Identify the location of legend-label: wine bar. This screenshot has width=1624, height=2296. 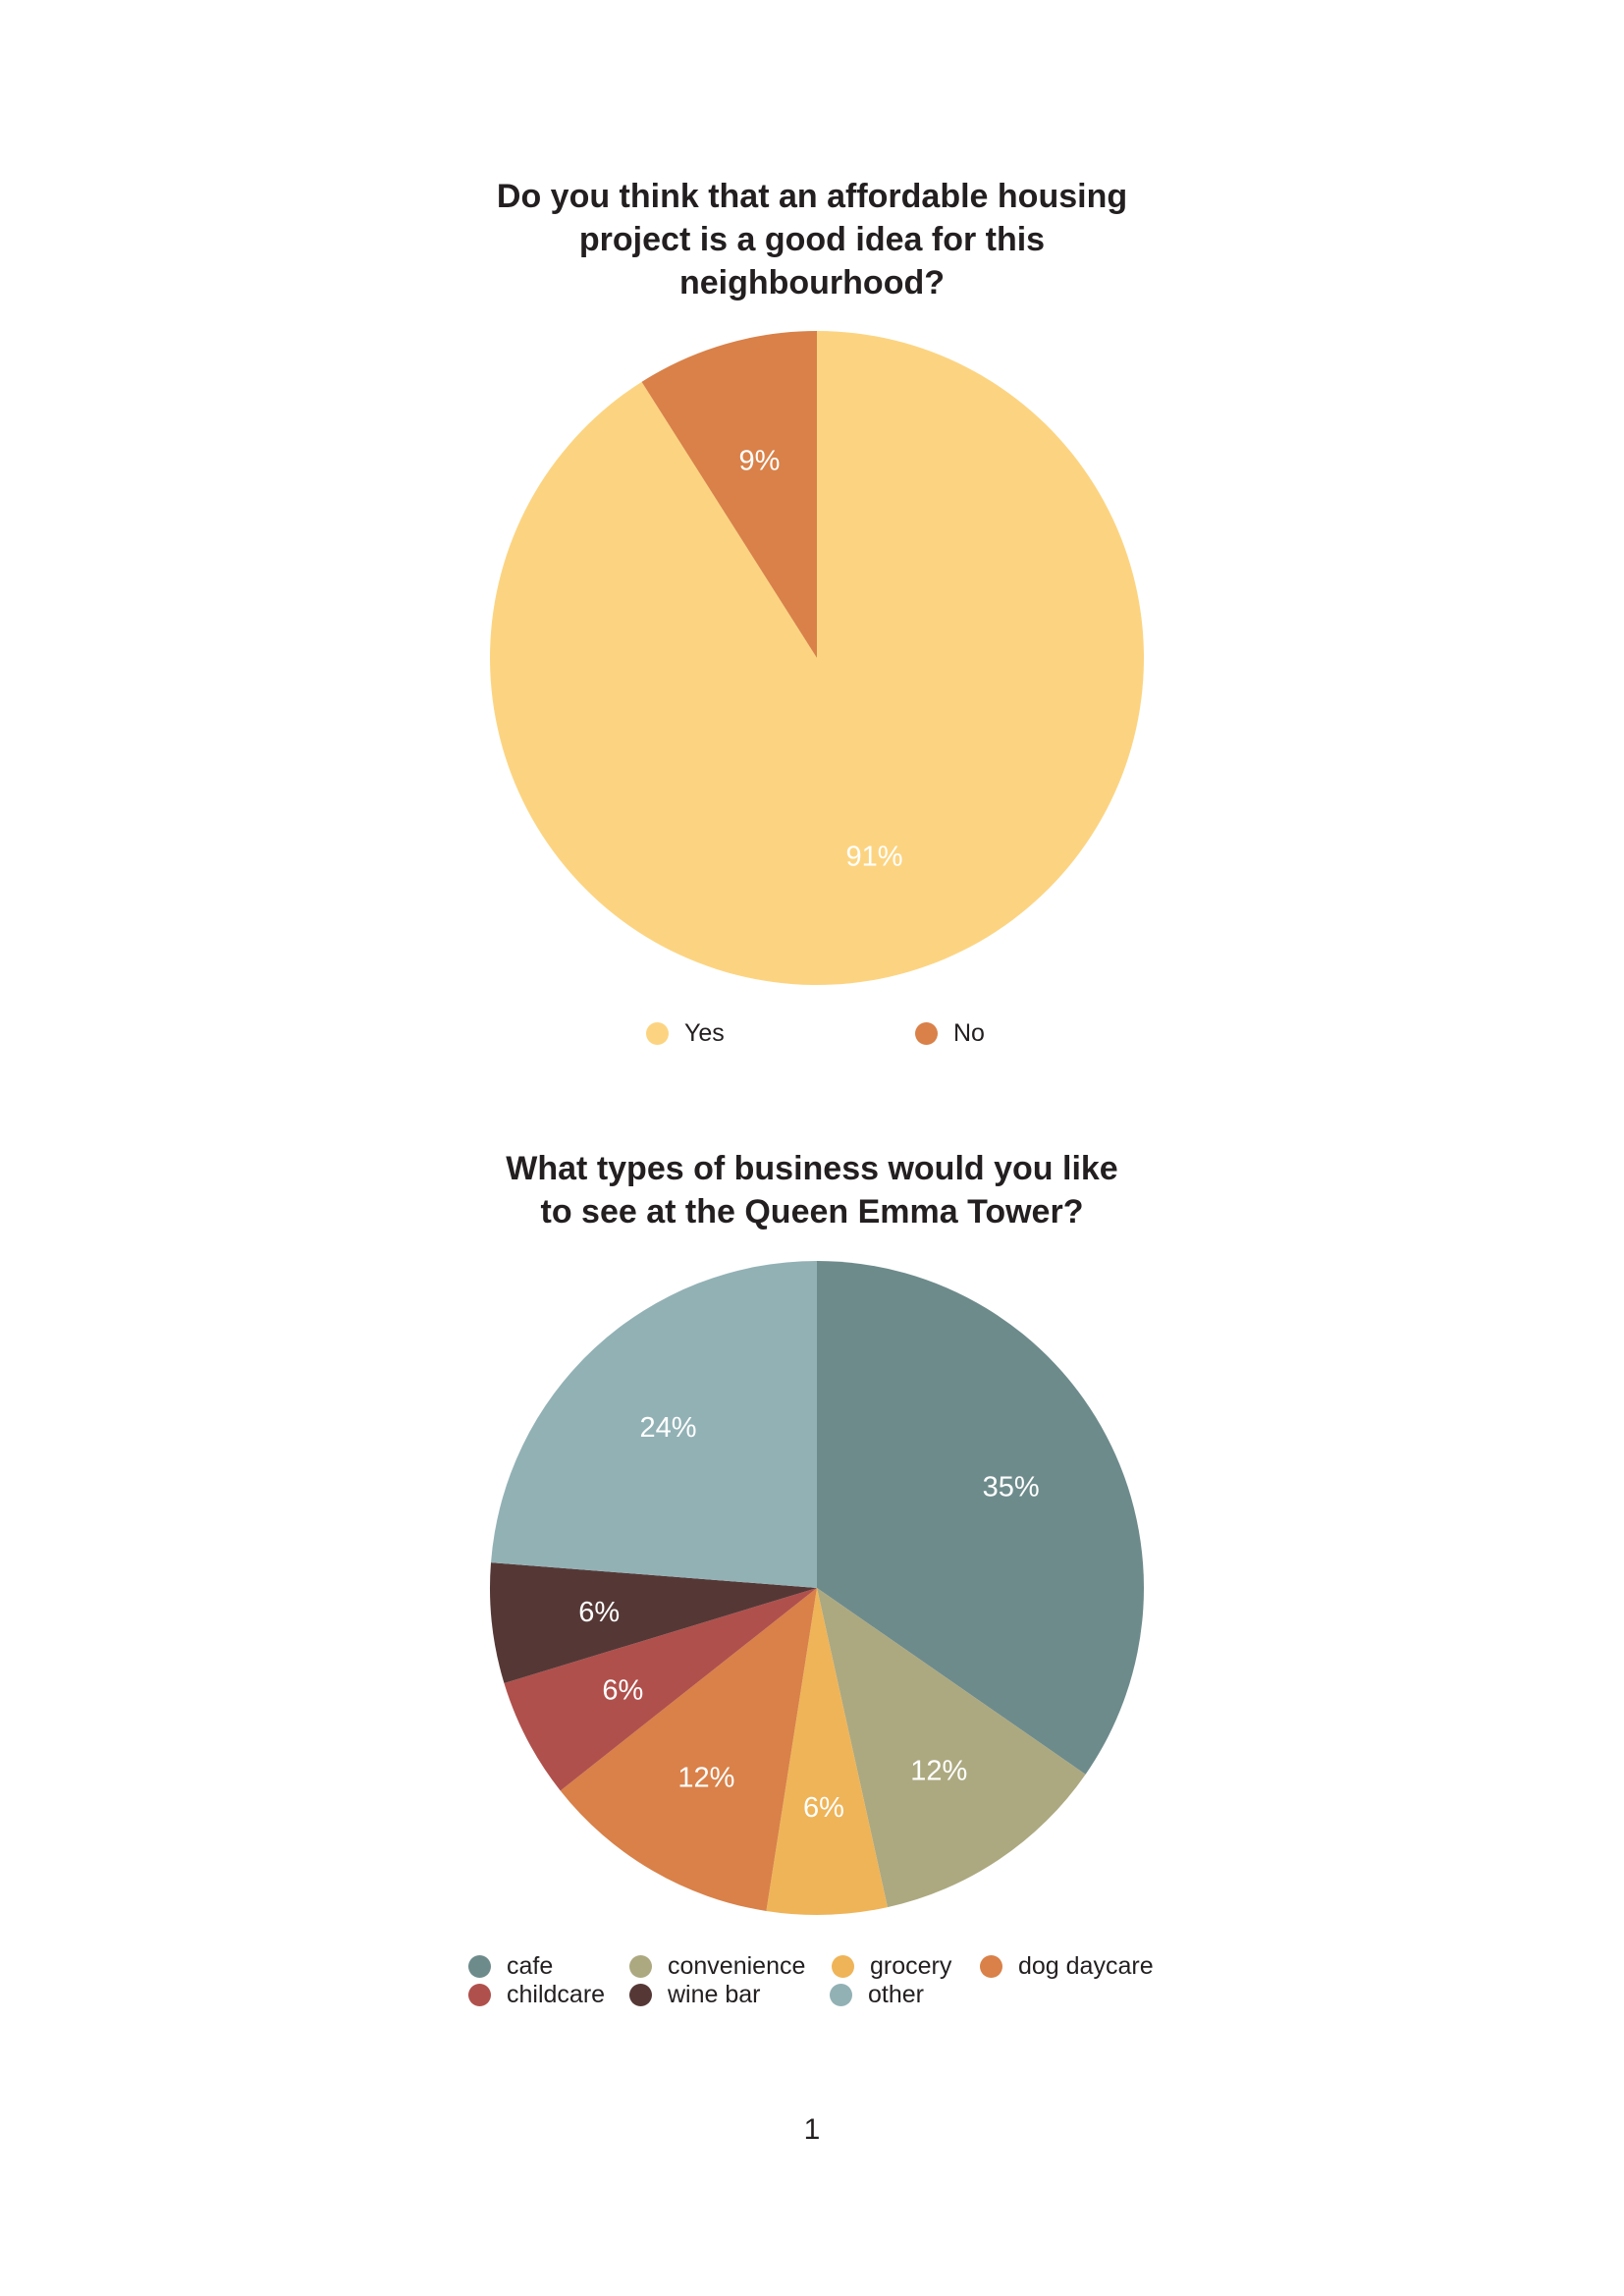
(714, 1994).